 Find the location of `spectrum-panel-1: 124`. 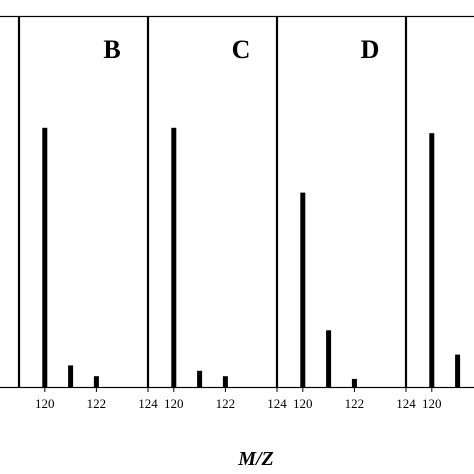

spectrum-panel-1: 124 is located at coordinates (10, 202).